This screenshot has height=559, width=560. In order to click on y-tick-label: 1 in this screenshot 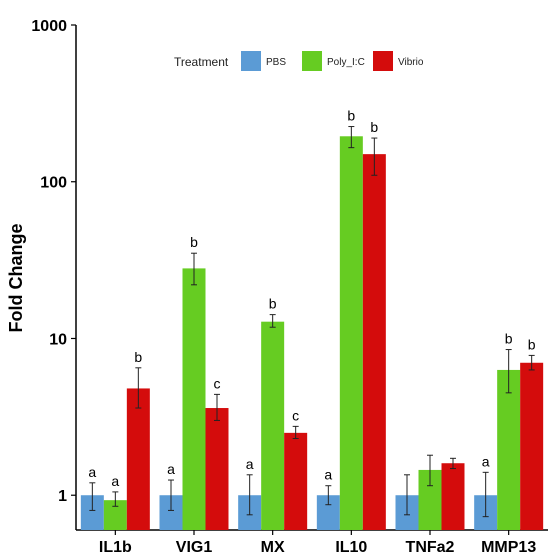, I will do `click(62, 496)`.